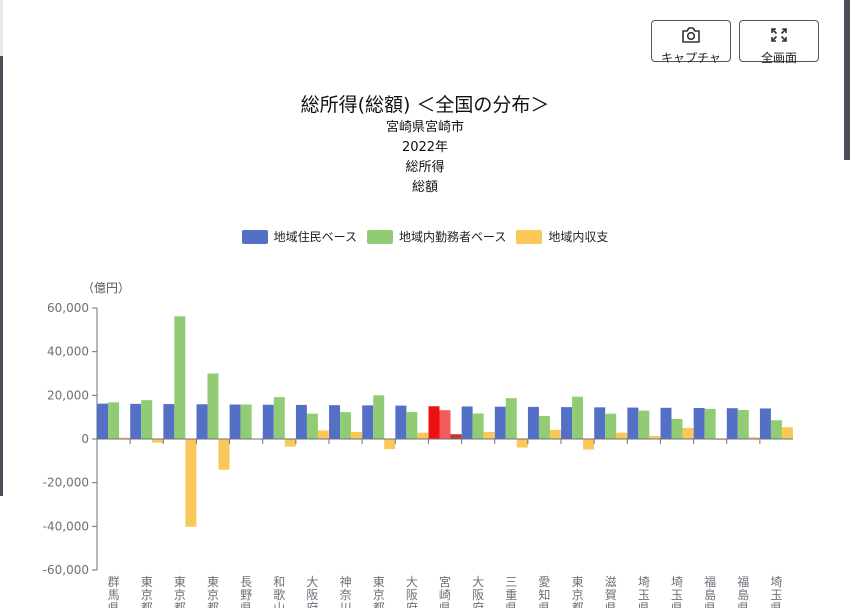 This screenshot has width=850, height=608. I want to click on y-tick-label: -40,000, so click(66, 526).